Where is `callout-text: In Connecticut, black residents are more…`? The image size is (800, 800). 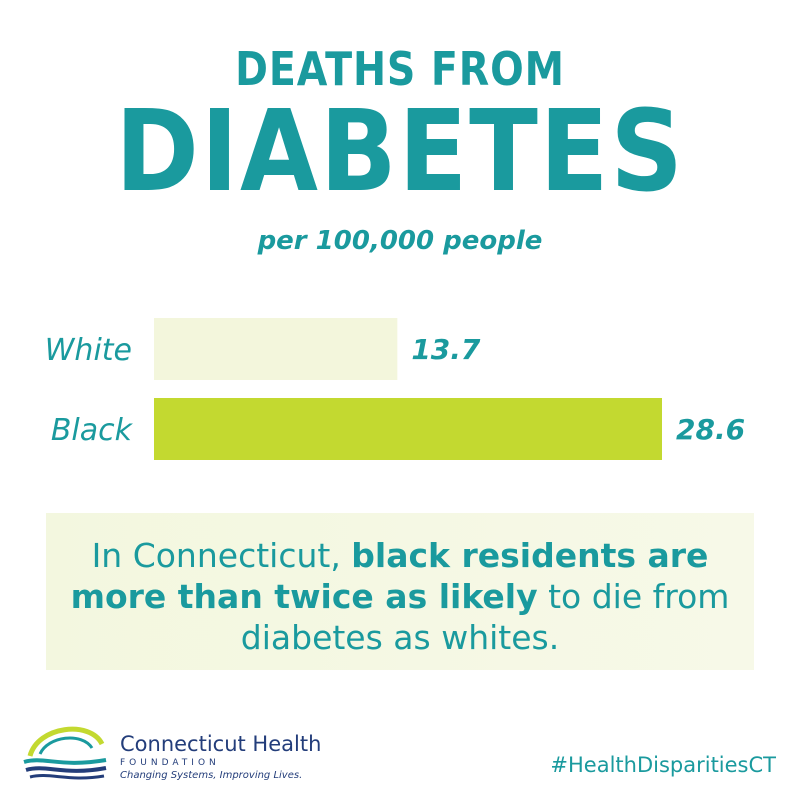 callout-text: In Connecticut, black residents are more… is located at coordinates (400, 596).